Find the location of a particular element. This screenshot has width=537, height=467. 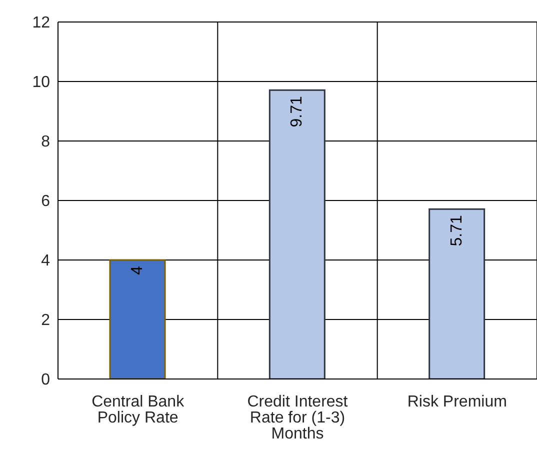

y-tick-label: 12 is located at coordinates (41, 23).